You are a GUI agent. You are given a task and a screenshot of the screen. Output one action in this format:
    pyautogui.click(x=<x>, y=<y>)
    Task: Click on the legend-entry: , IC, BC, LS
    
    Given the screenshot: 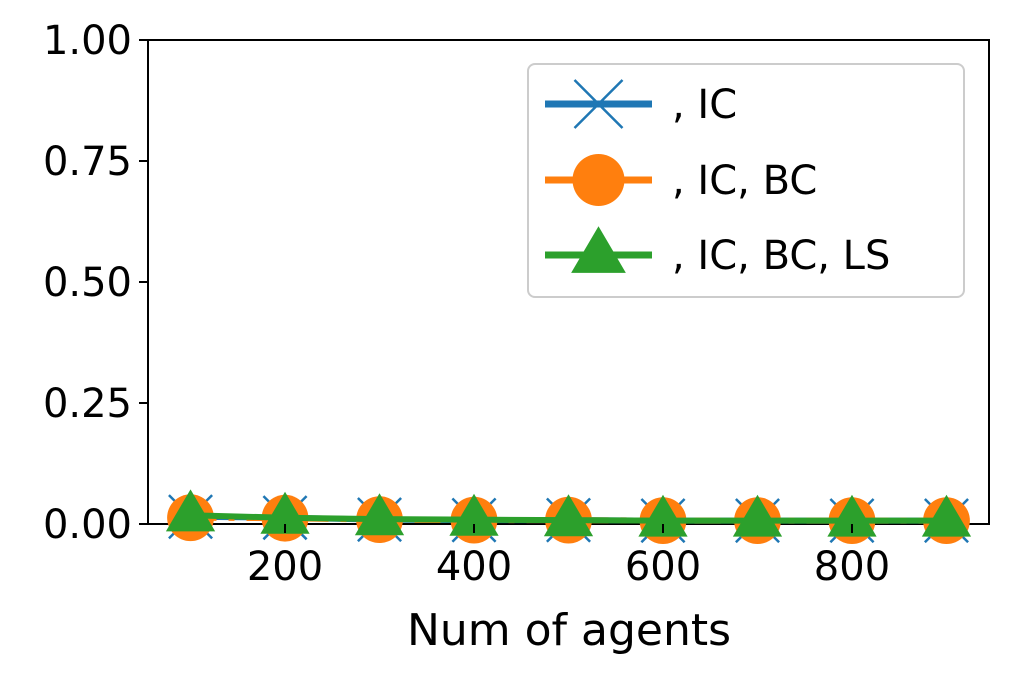 What is the action you would take?
    pyautogui.click(x=717, y=252)
    